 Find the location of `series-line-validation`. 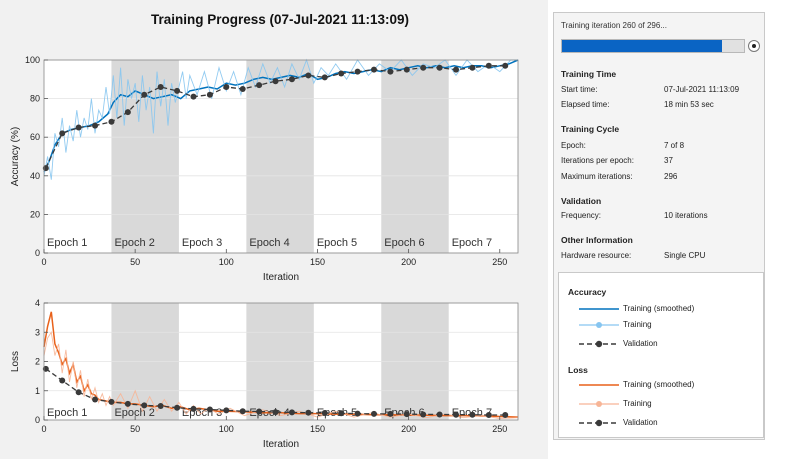

series-line-validation is located at coordinates (275, 392).